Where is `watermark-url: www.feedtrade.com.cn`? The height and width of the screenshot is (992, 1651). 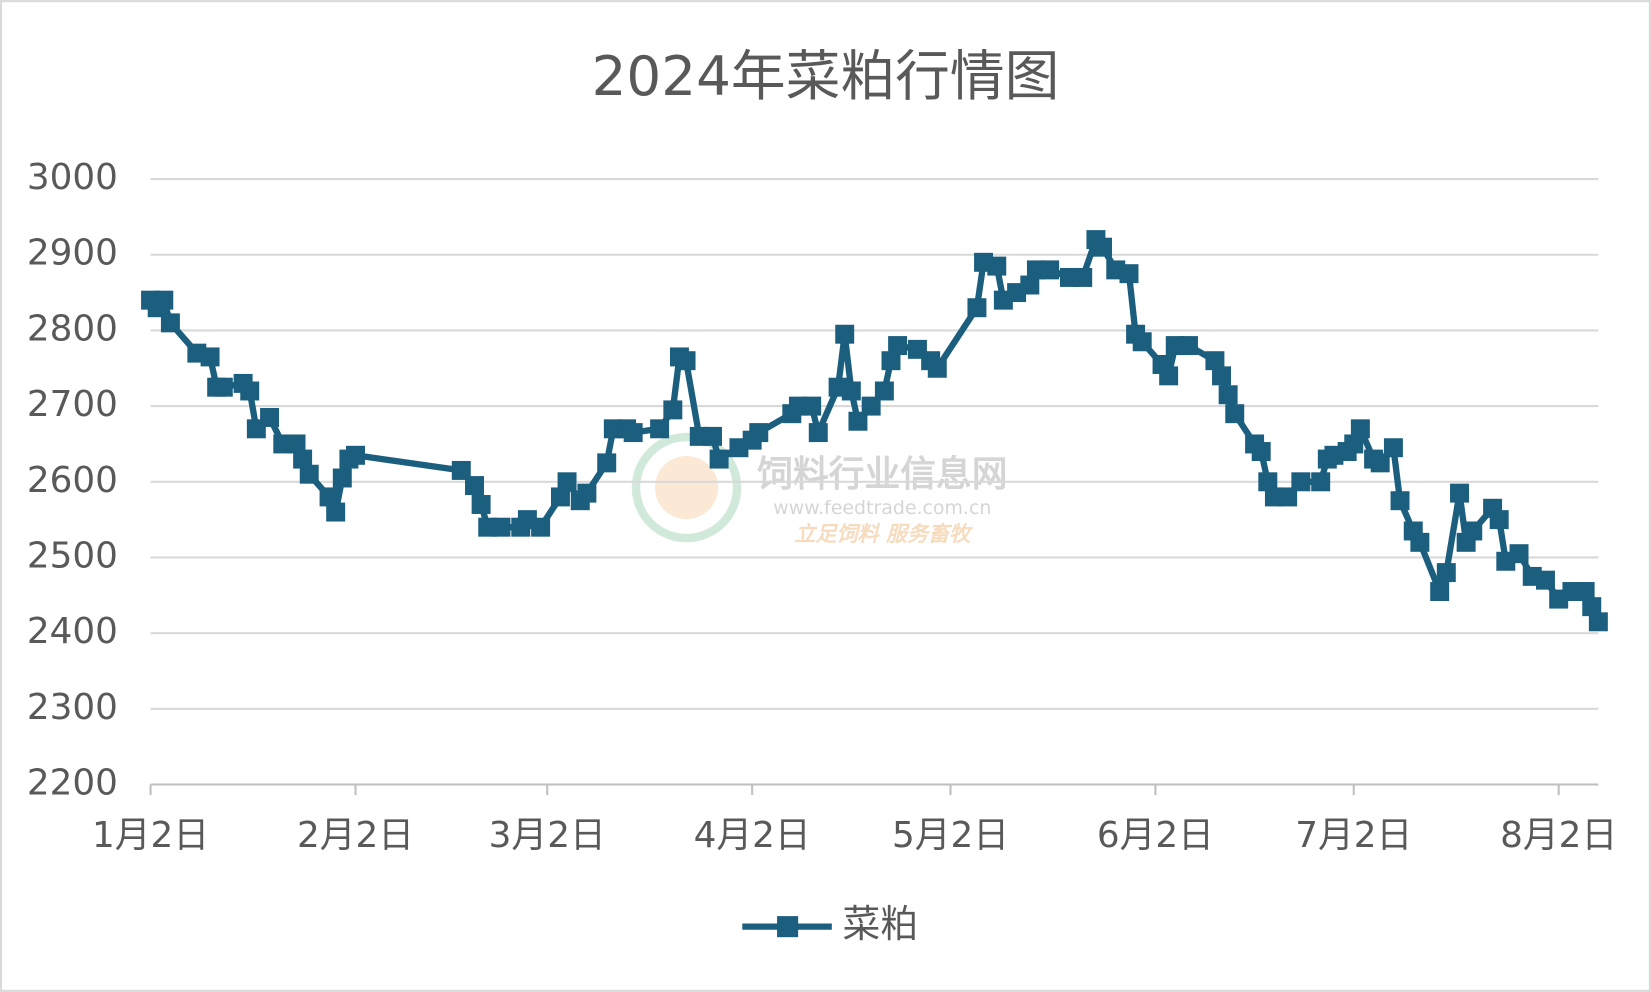 watermark-url: www.feedtrade.com.cn is located at coordinates (882, 508).